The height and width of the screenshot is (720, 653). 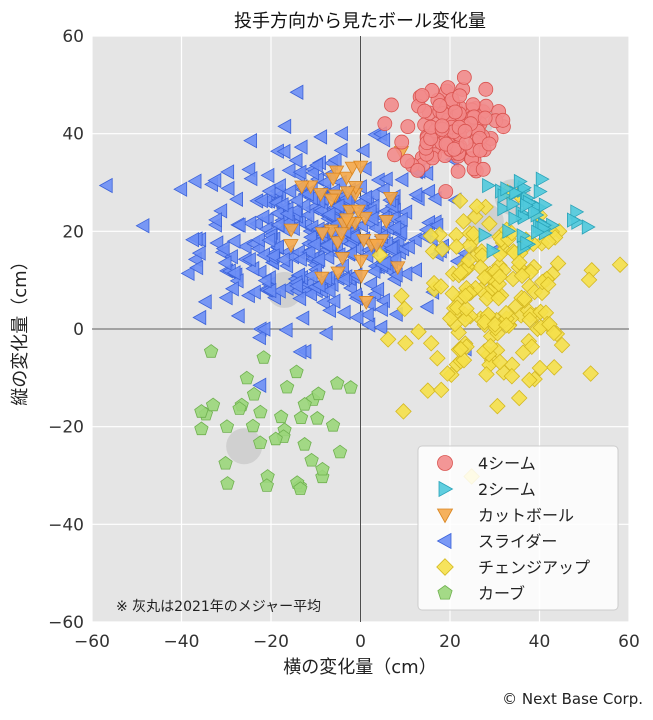 What do you see at coordinates (182, 642) in the screenshot?
I see `x-tick-label: −40` at bounding box center [182, 642].